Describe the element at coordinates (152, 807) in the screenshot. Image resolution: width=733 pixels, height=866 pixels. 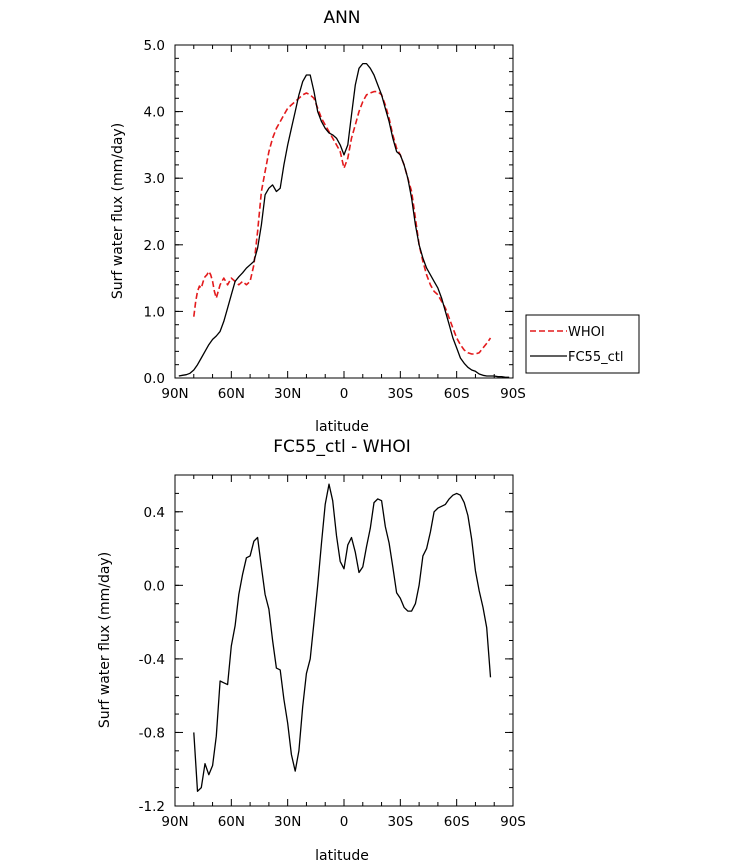
I see `y-tick-label: -1.2` at that location.